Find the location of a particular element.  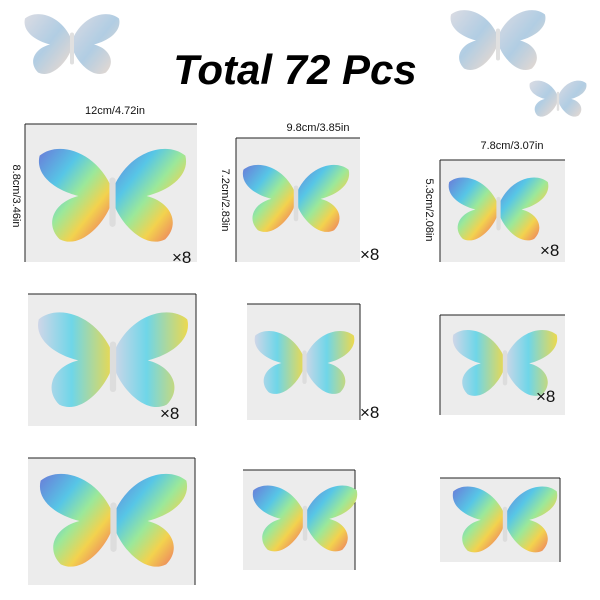

width-label: 7.8cm/3.07in is located at coordinates (512, 146).